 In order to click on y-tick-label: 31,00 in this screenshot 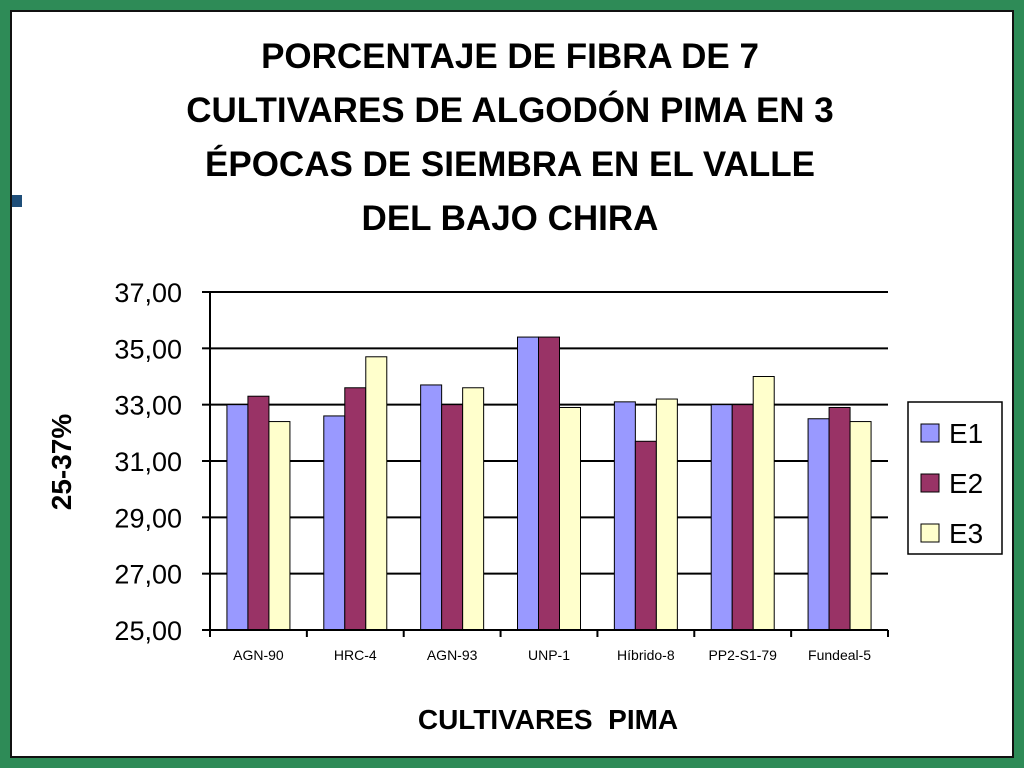, I will do `click(148, 462)`.